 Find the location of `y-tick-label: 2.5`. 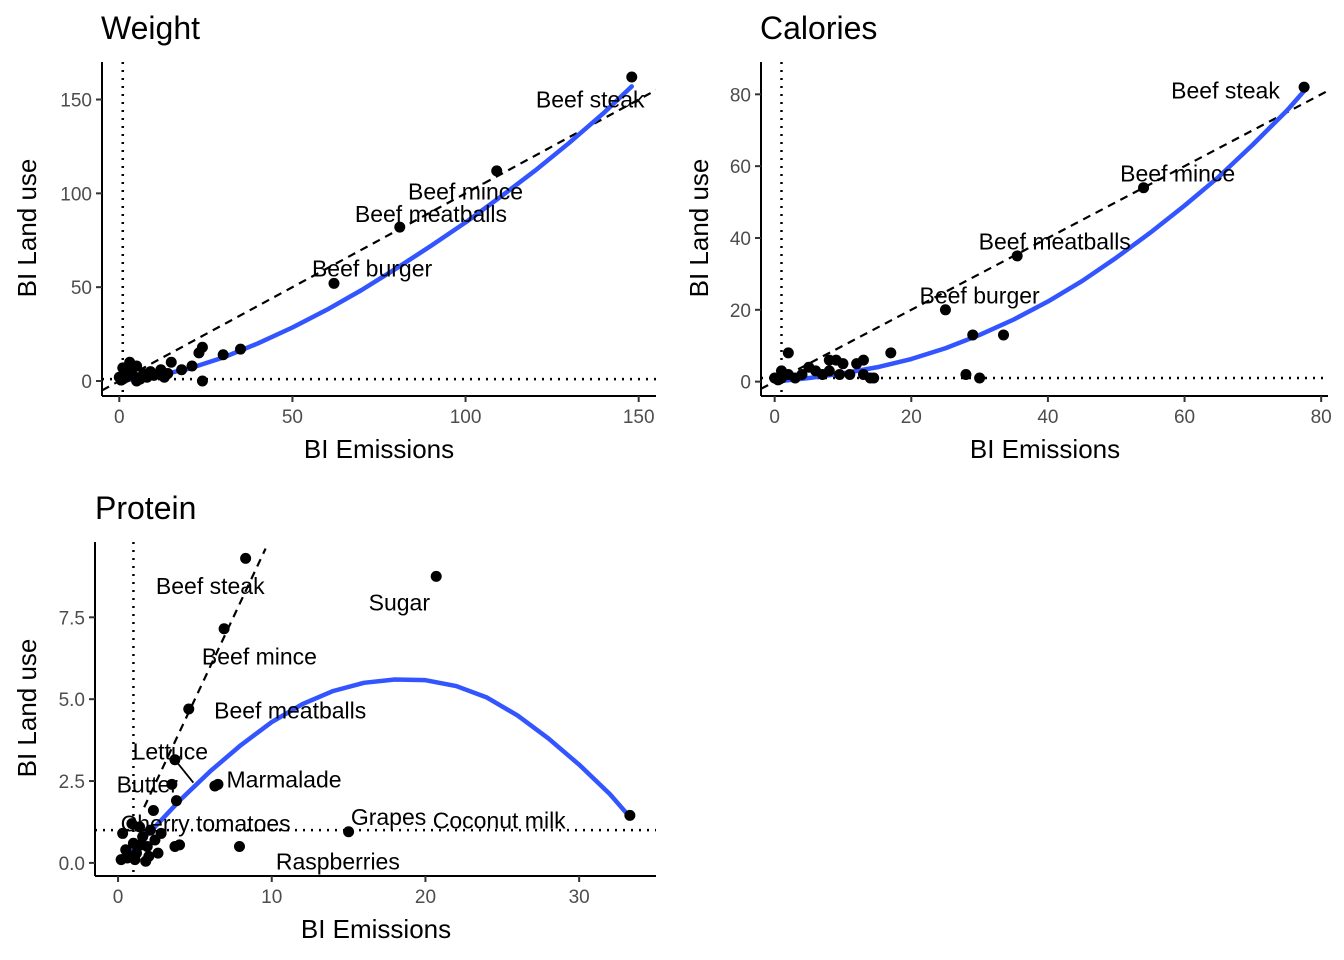

y-tick-label: 2.5 is located at coordinates (72, 782).